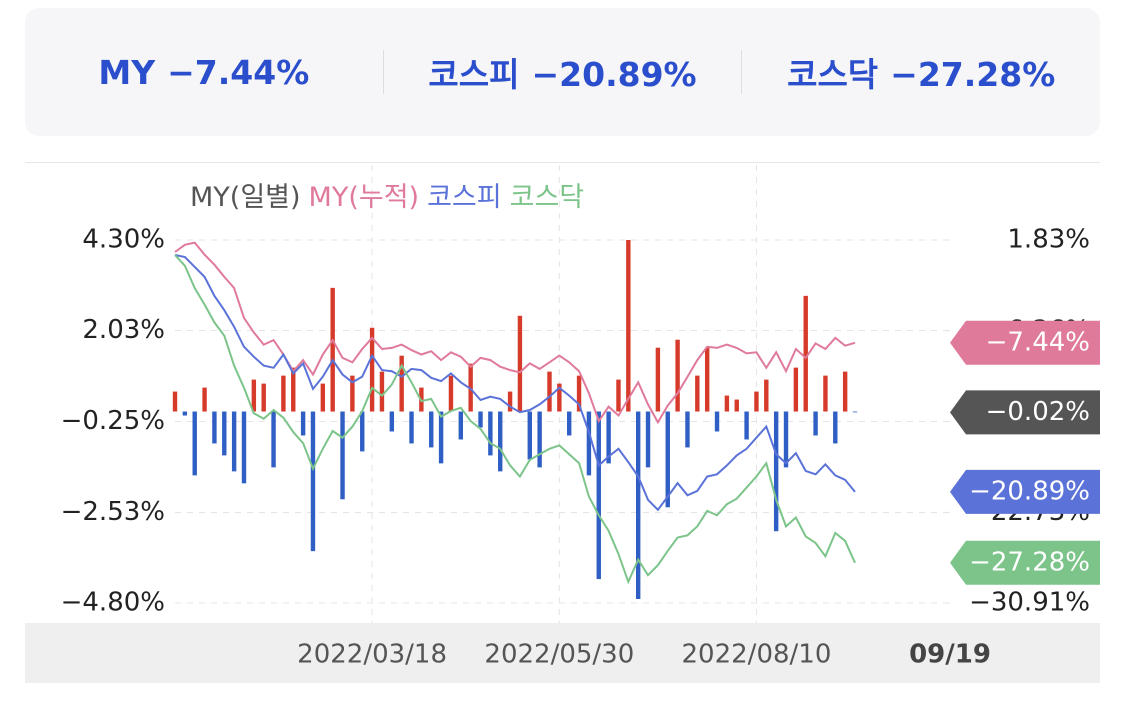  Describe the element at coordinates (113, 603) in the screenshot. I see `y-tick-label: −4.80%` at that location.